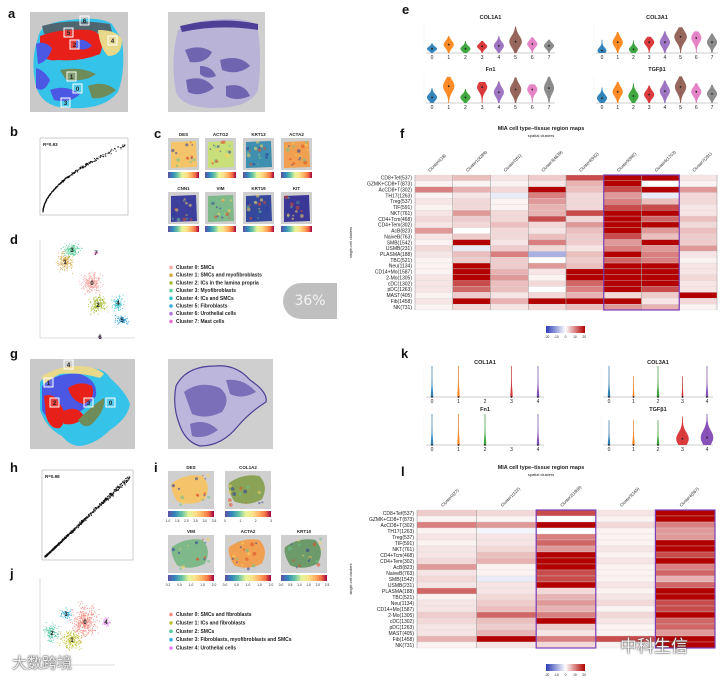 This screenshot has height=681, width=725. Describe the element at coordinates (400, 284) in the screenshot. I see `row-label: cDC(1302)` at that location.